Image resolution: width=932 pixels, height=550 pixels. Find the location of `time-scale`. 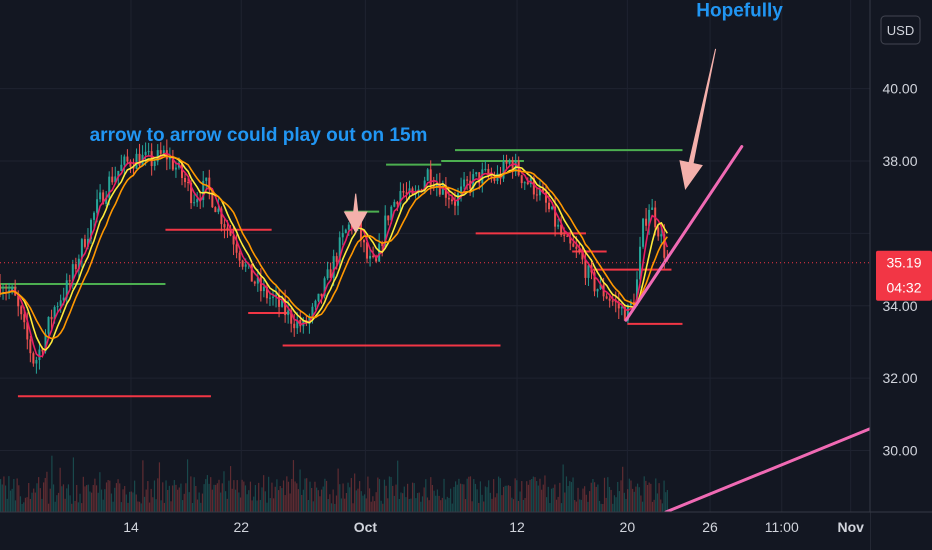

time-scale is located at coordinates (435, 531).